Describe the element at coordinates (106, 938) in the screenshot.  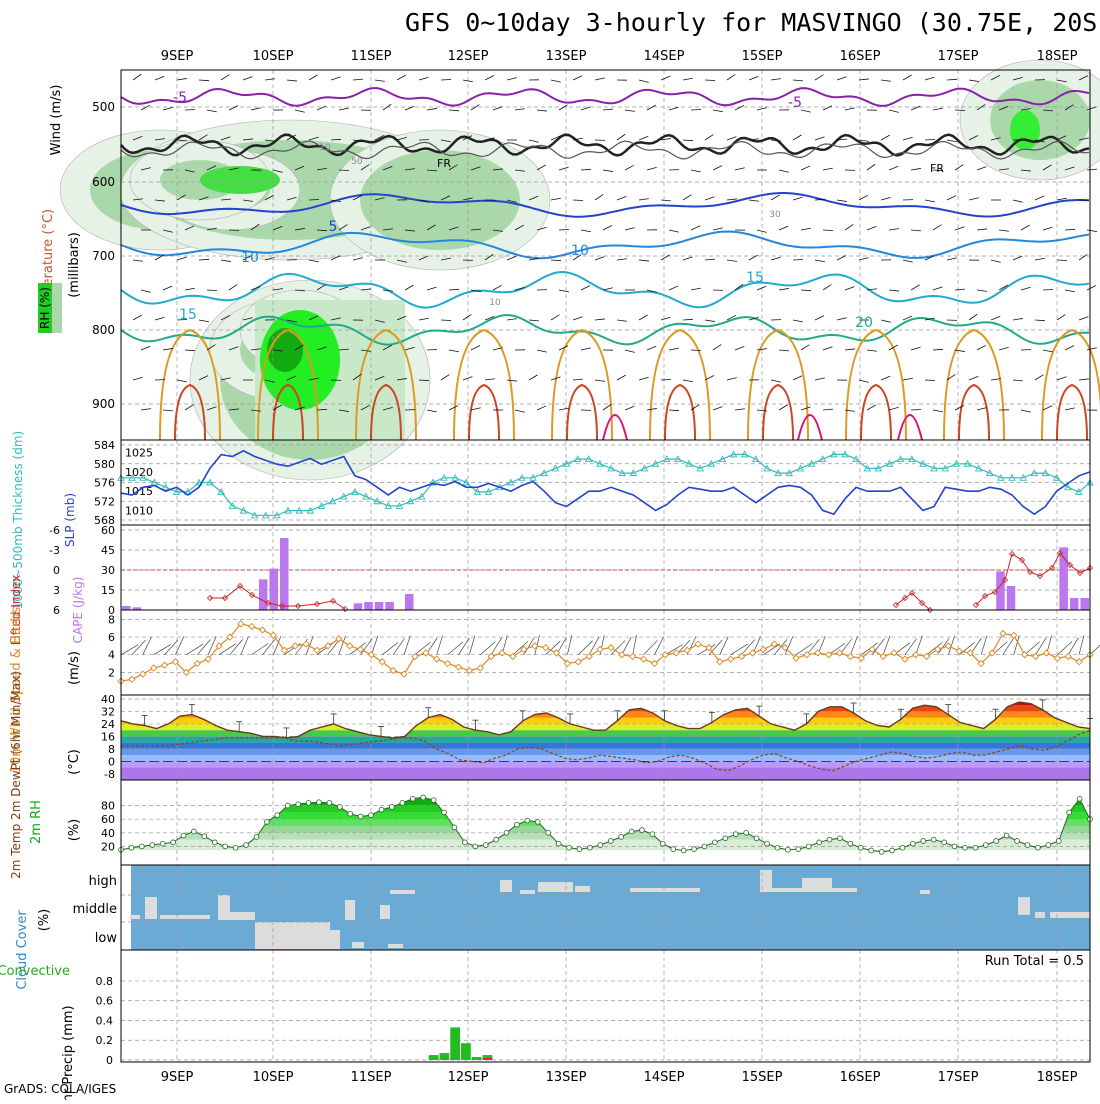
I see `cloud-tick-low: low` at that location.